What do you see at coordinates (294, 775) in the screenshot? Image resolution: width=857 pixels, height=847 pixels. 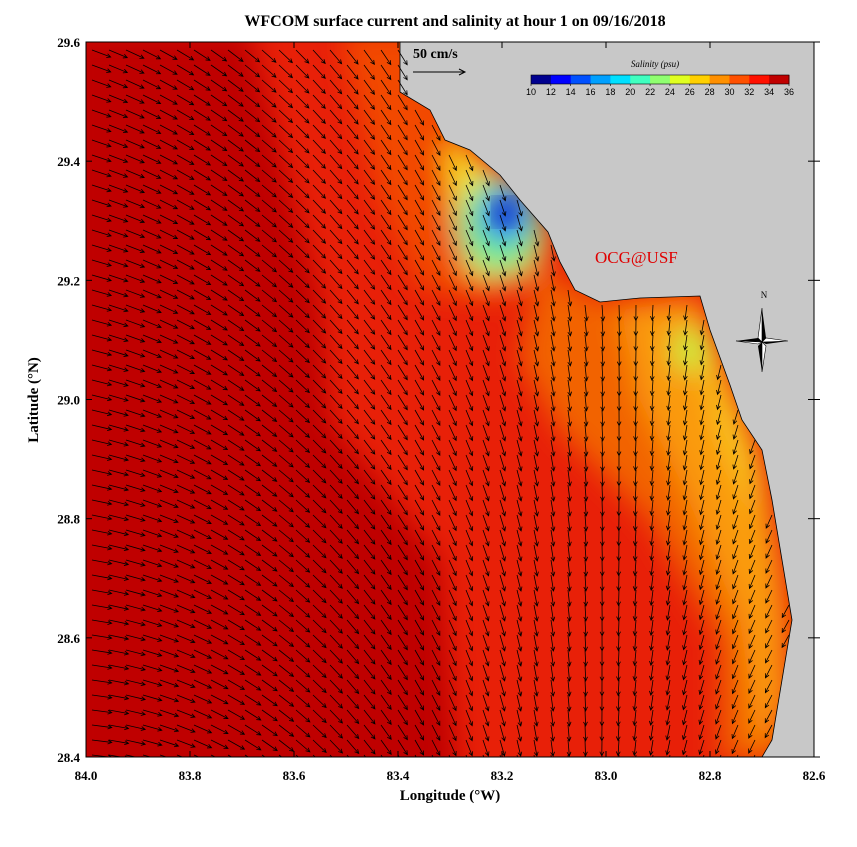 I see `x-tick-label: 83.6` at bounding box center [294, 775].